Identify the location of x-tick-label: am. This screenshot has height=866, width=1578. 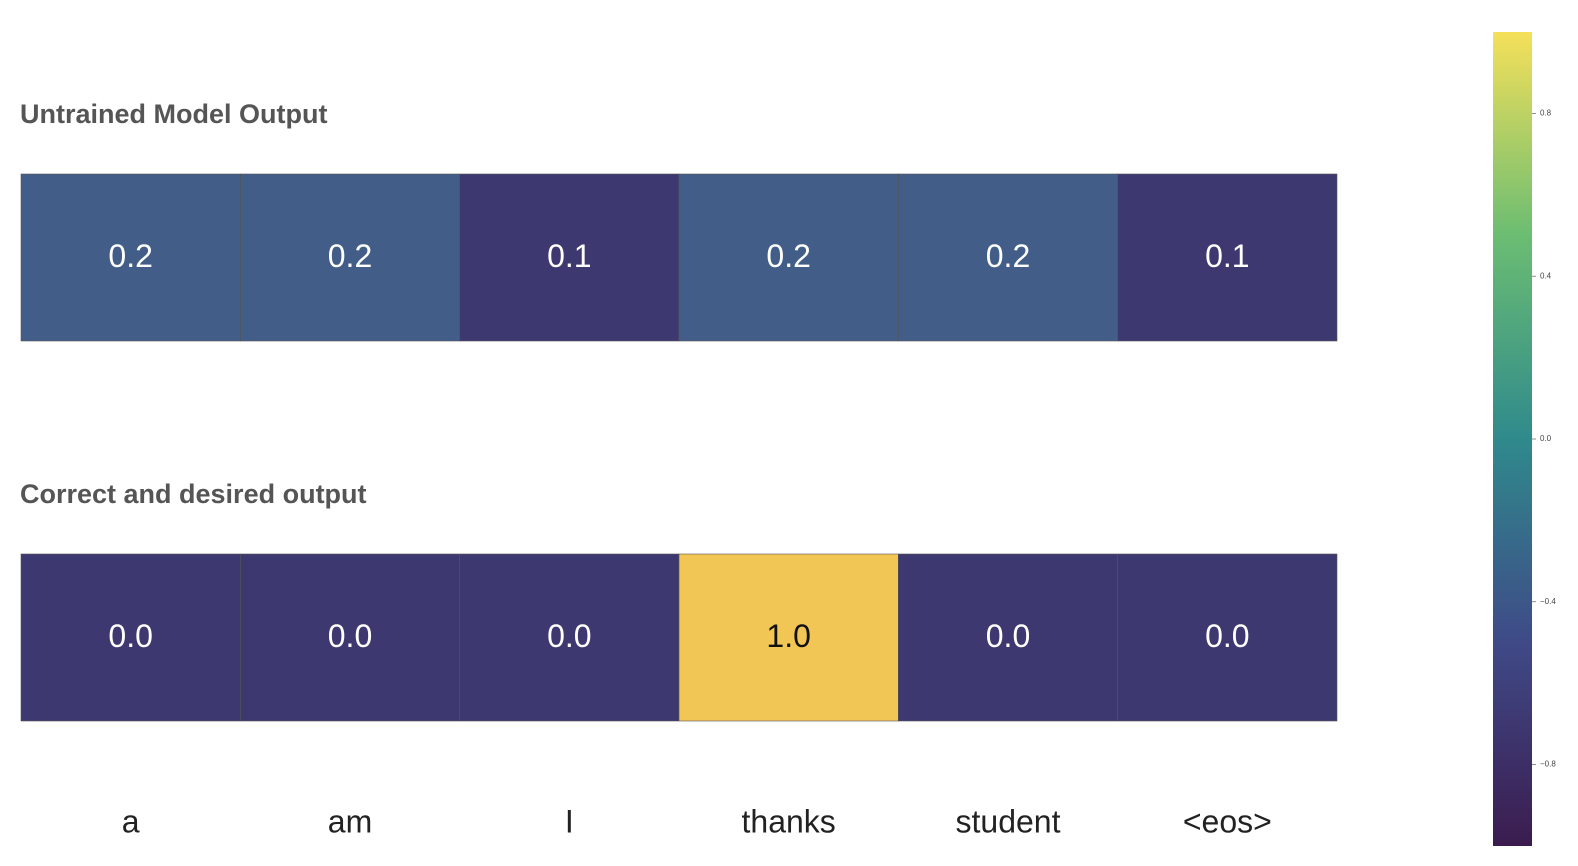
(350, 821).